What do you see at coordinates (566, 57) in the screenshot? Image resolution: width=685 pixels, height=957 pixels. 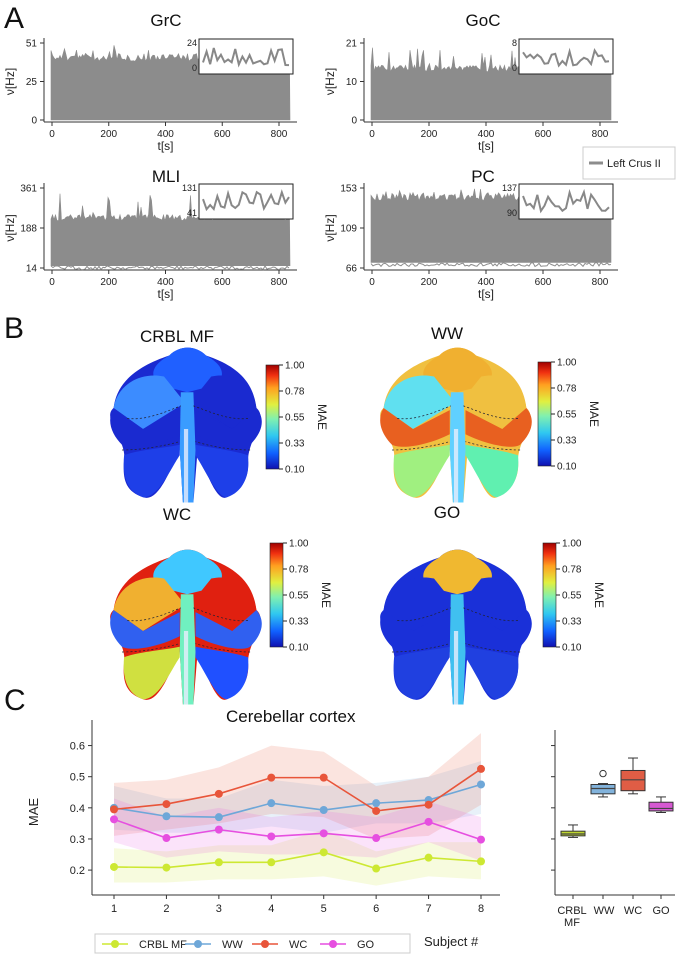 I see `inset-trace` at bounding box center [566, 57].